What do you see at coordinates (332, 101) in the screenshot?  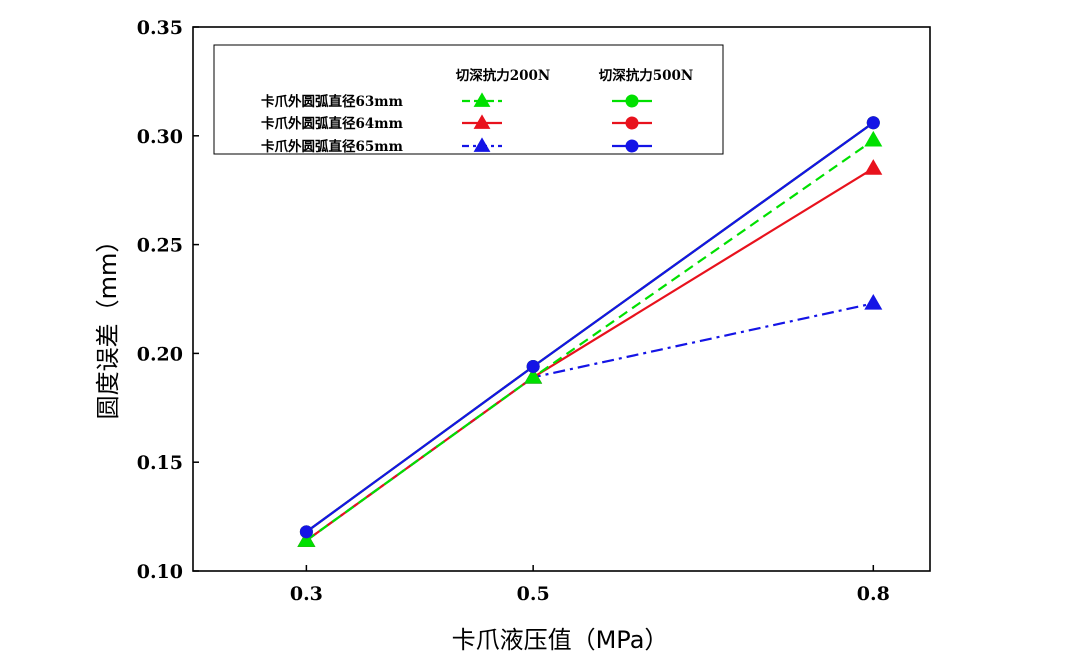 I see `legend-row-label: 卡爪外圆弧直径63mm` at bounding box center [332, 101].